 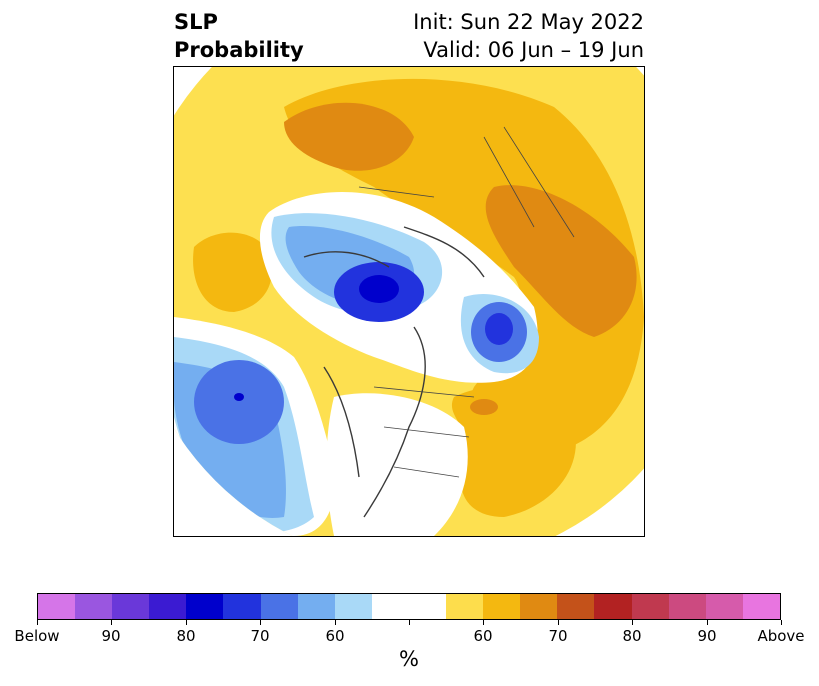 I want to click on above-70-region-europe, so click(x=561, y=261).